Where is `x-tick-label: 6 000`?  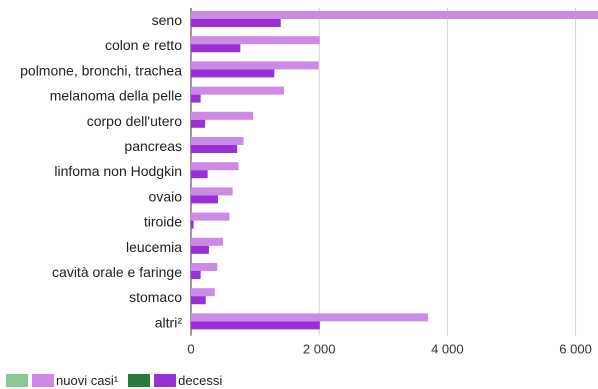
x-tick-label: 6 000 is located at coordinates (575, 349).